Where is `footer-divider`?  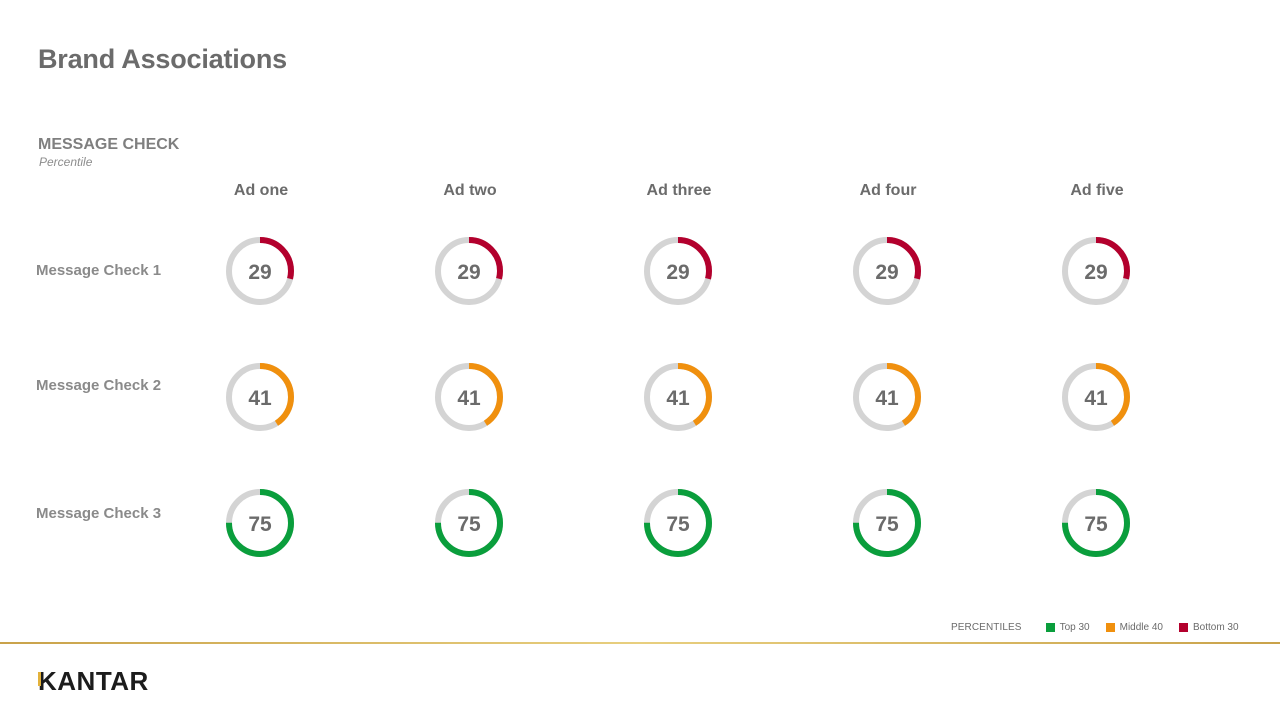
footer-divider is located at coordinates (640, 643).